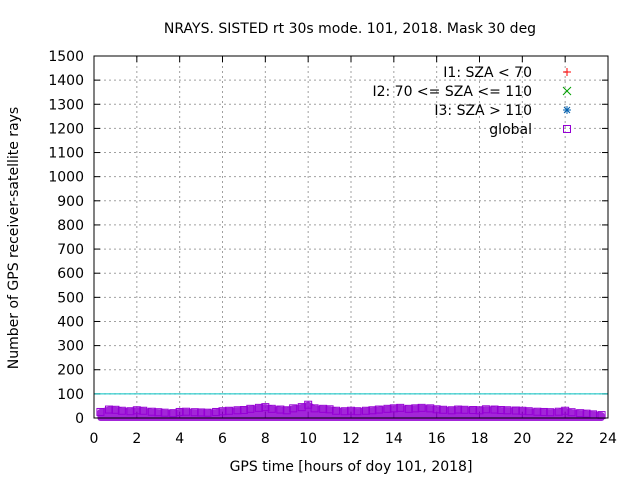  What do you see at coordinates (222, 439) in the screenshot?
I see `x-tick-label: 6` at bounding box center [222, 439].